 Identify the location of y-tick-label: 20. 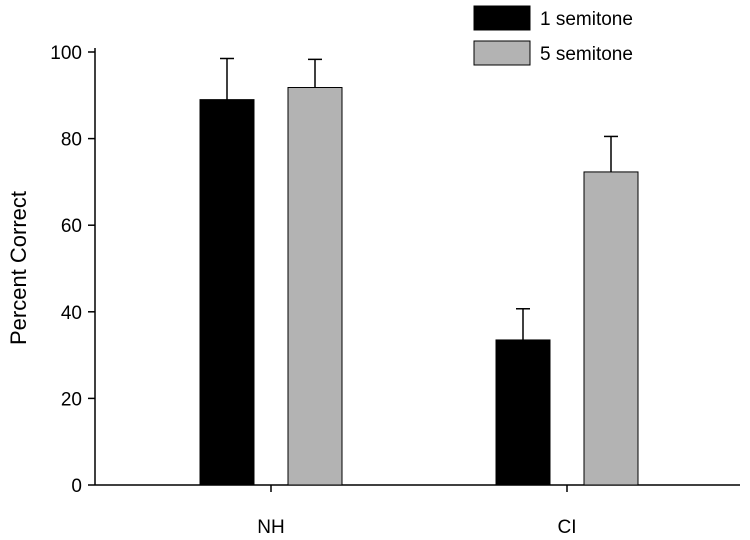
(71, 399).